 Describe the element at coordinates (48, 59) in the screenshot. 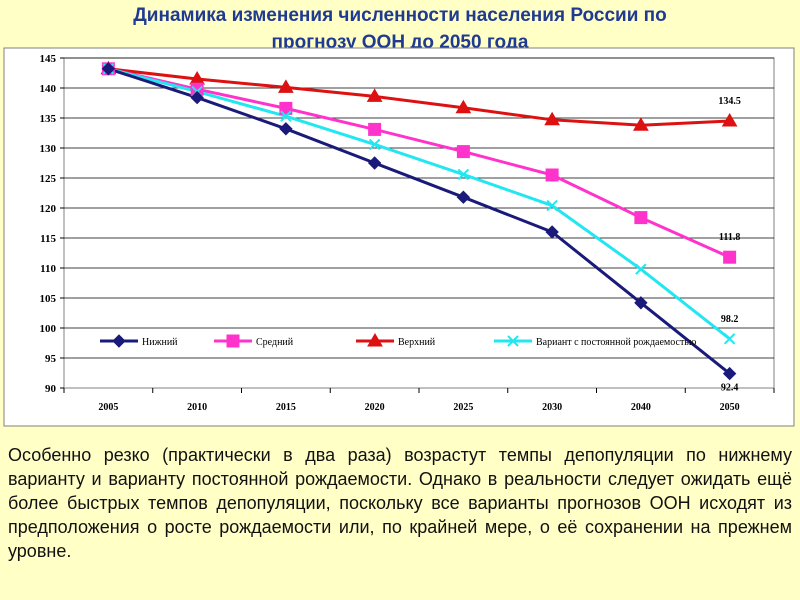

I see `y-tick-label: 145` at that location.